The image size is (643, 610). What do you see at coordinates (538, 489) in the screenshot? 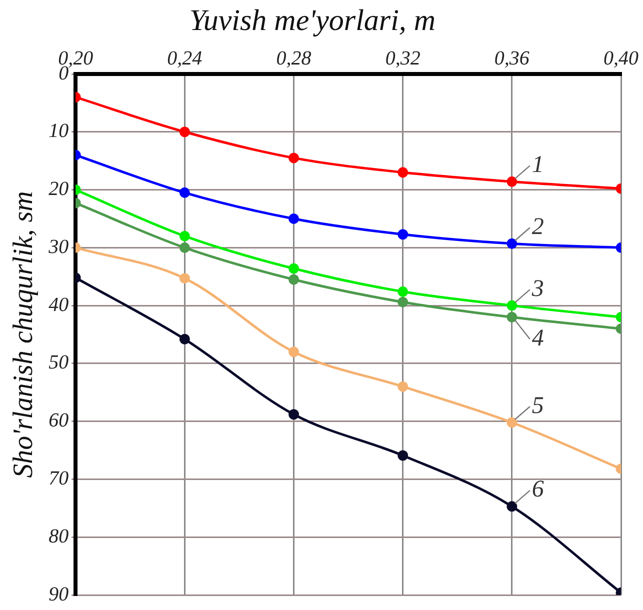
I see `series-label: 6` at bounding box center [538, 489].